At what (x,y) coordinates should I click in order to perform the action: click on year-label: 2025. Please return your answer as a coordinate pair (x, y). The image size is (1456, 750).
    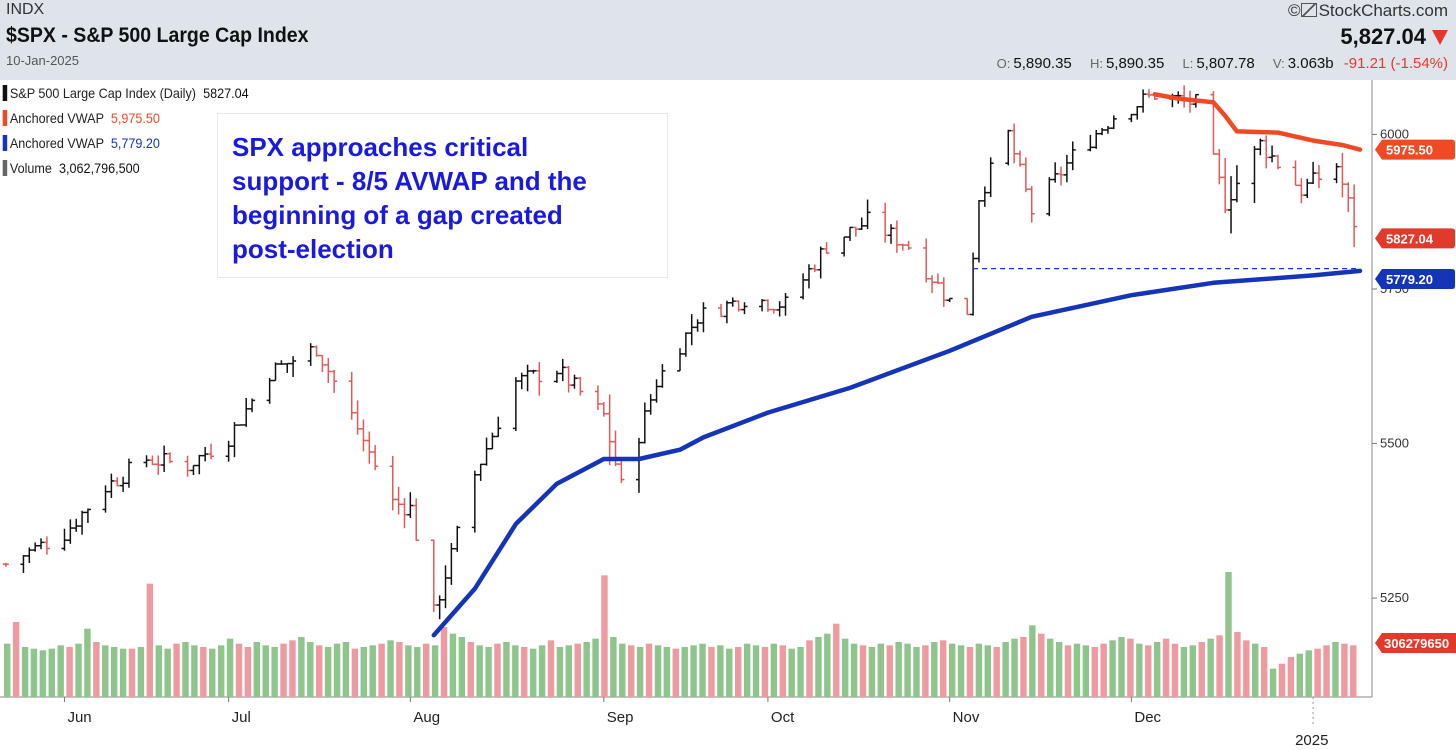
    Looking at the image, I should click on (1311, 740).